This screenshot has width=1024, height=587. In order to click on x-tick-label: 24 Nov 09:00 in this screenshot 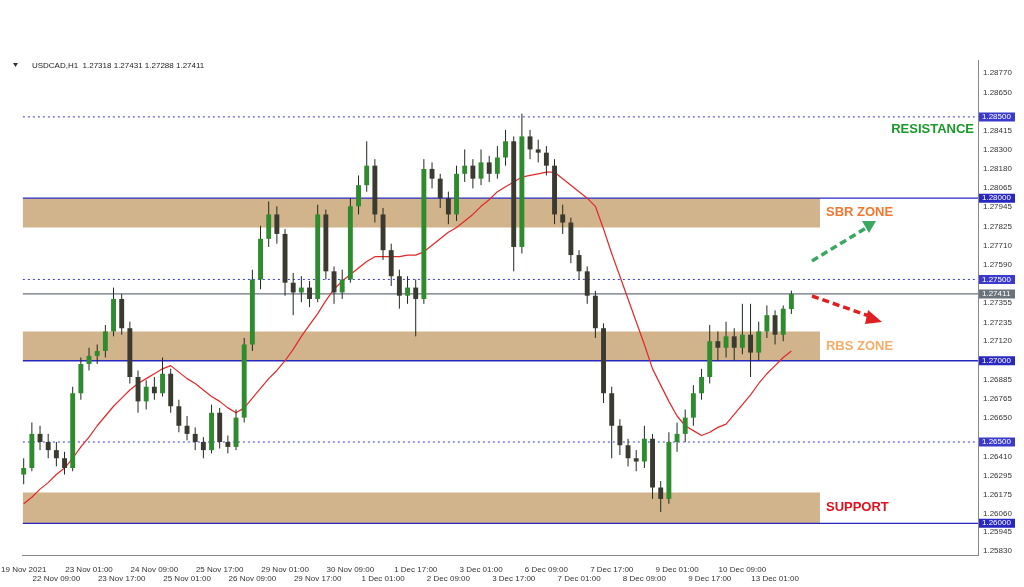, I will do `click(154, 569)`.